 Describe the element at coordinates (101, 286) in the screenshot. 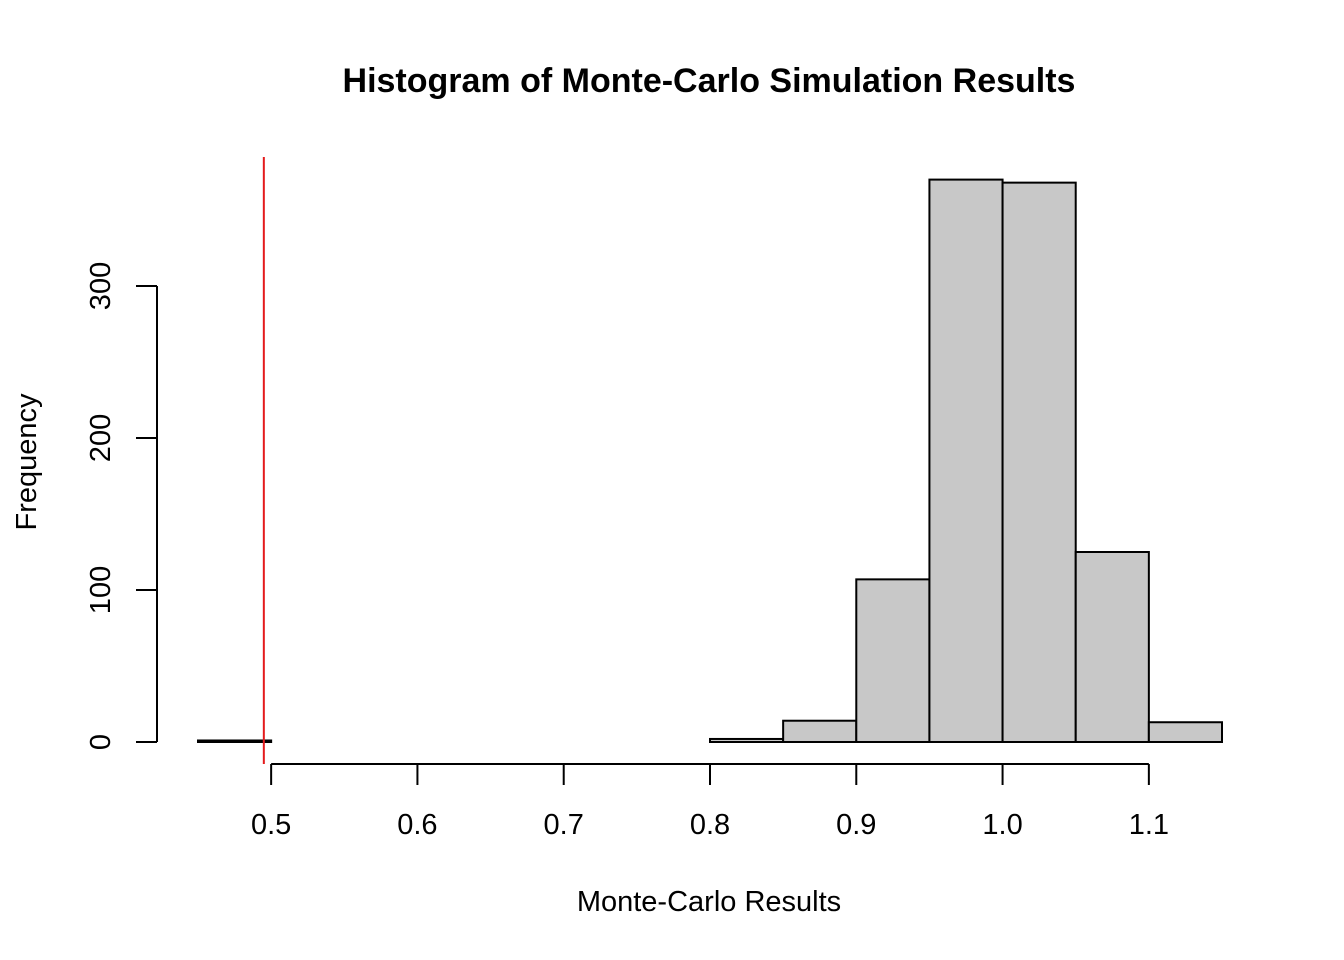

I see `y-tick-label: 300` at that location.